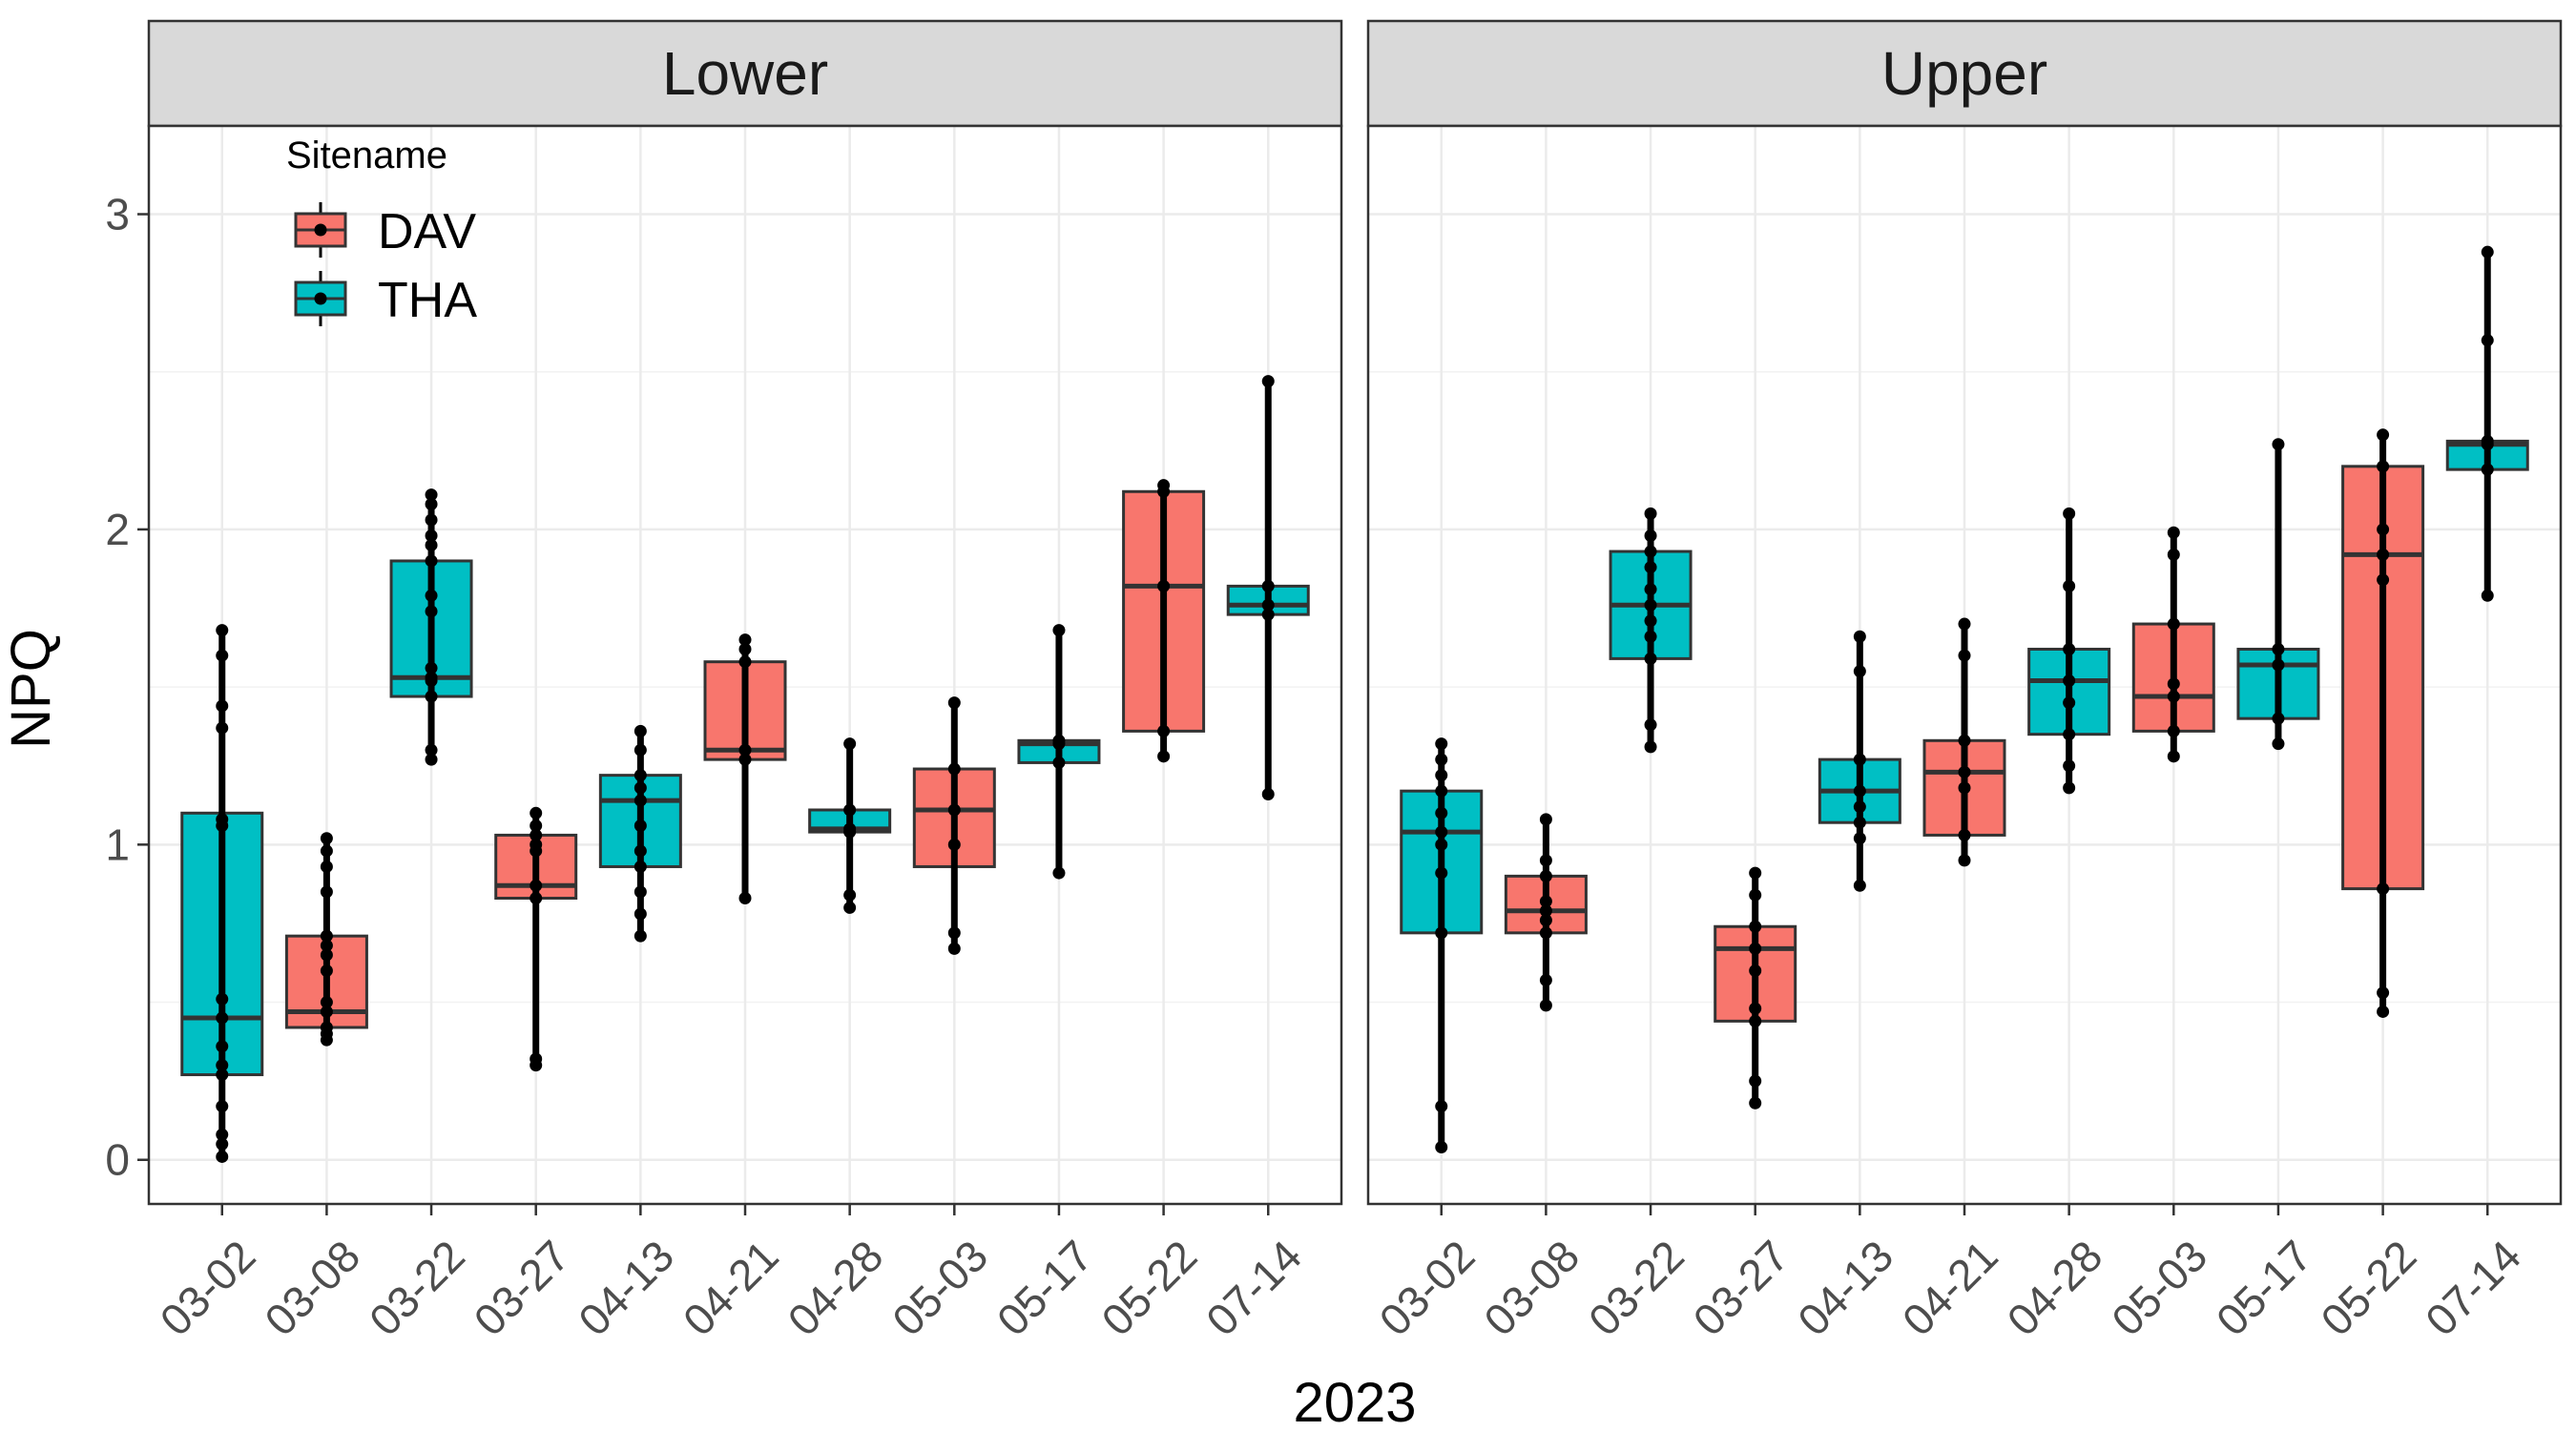 This screenshot has height=1452, width=2576. I want to click on box-05-03-dav, so click(2173, 644).